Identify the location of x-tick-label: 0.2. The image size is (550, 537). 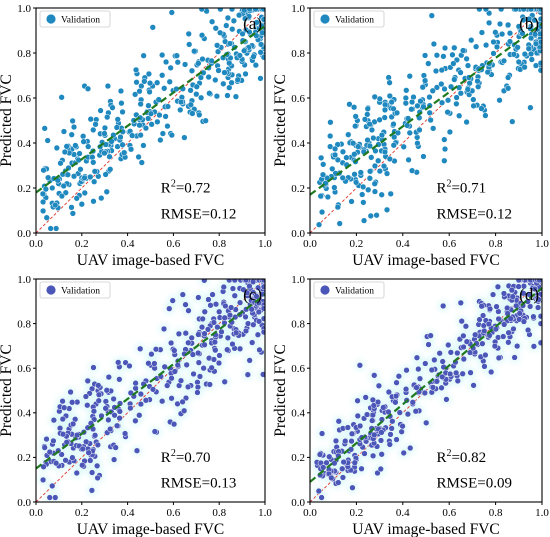
(82, 513).